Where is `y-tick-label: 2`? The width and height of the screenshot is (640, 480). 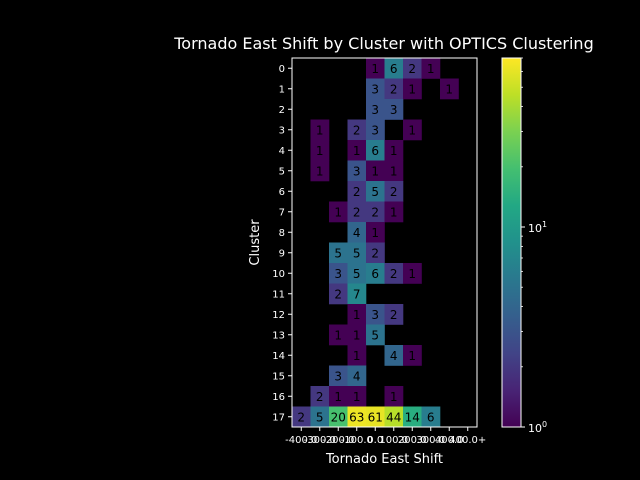 y-tick-label: 2 is located at coordinates (282, 110).